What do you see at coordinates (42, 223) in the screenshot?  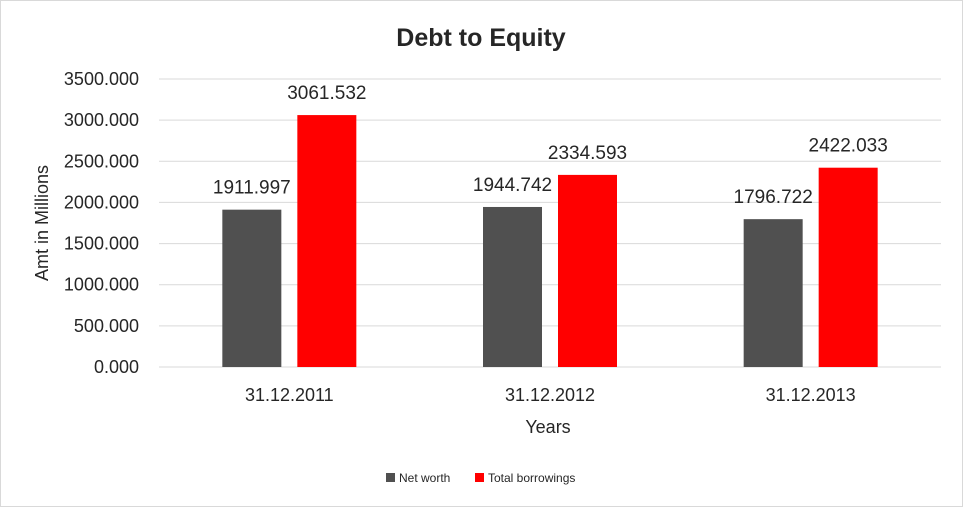 I see `y-axis-title: Amt in Millions` at bounding box center [42, 223].